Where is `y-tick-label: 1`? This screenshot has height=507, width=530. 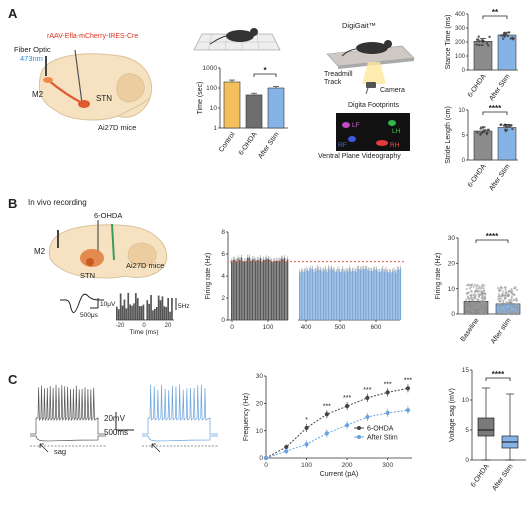 y-tick-label: 1 is located at coordinates (215, 128).